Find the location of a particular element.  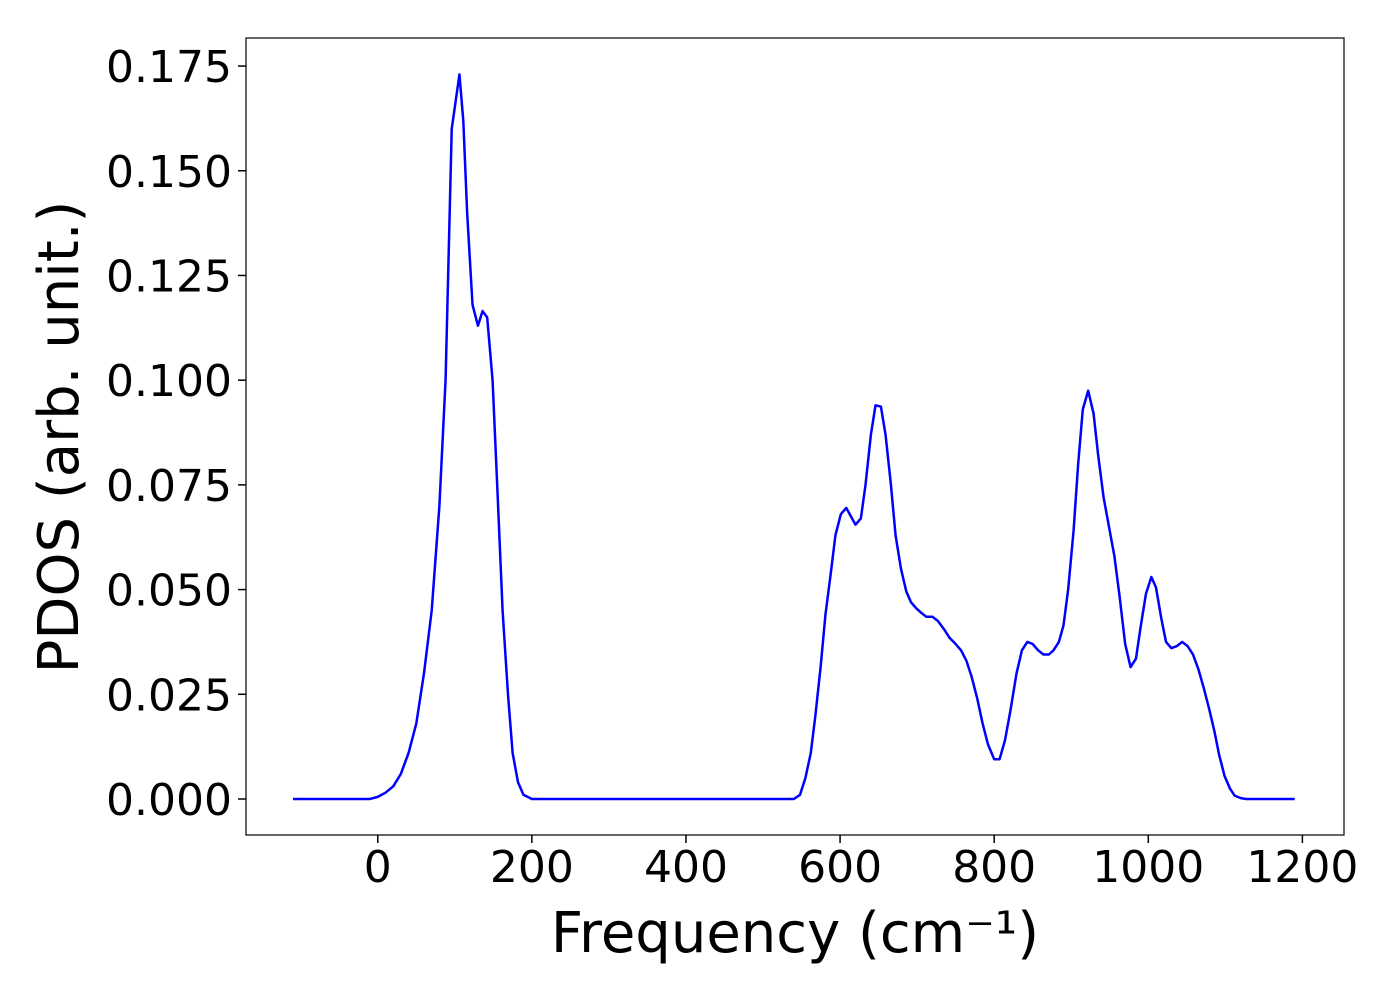

y-tick-label: 0.150 is located at coordinates (169, 172).